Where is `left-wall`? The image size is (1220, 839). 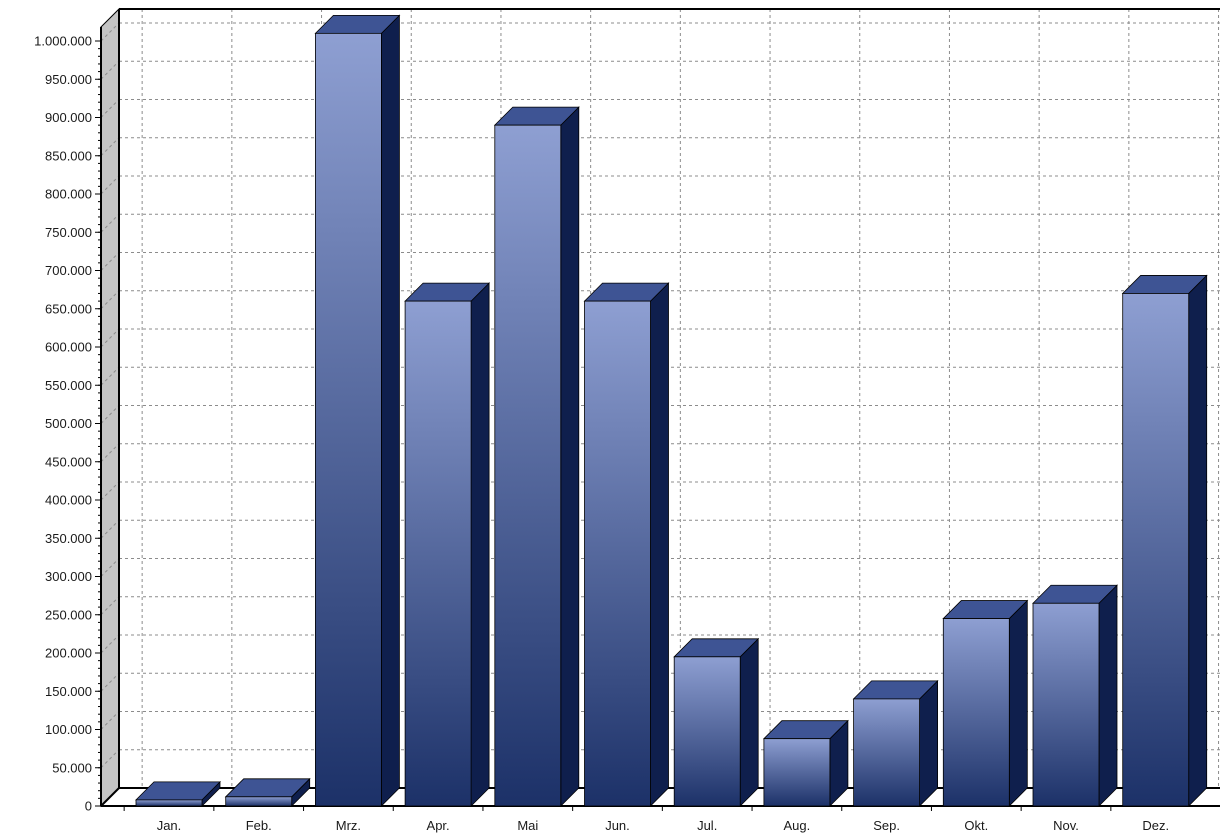
left-wall is located at coordinates (110, 407).